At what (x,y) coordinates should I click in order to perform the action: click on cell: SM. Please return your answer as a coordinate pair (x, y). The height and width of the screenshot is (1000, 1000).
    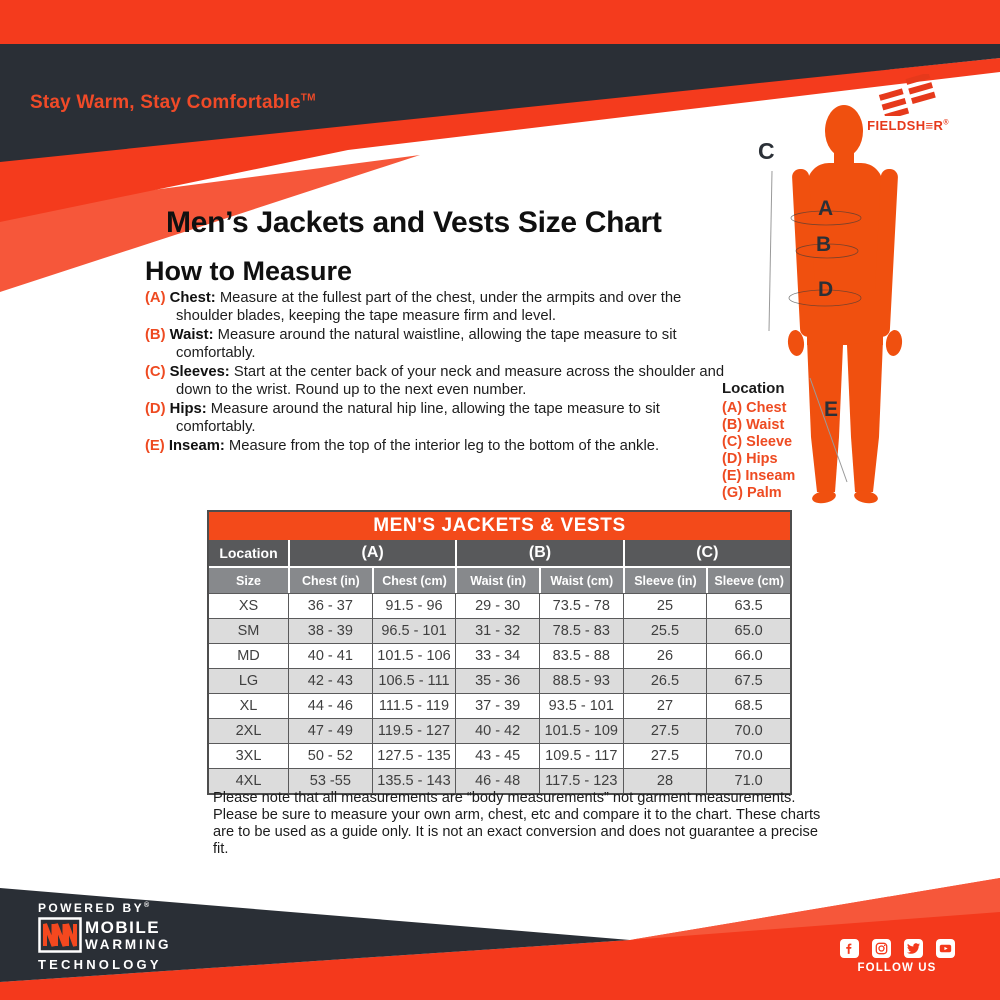
    Looking at the image, I should click on (248, 630).